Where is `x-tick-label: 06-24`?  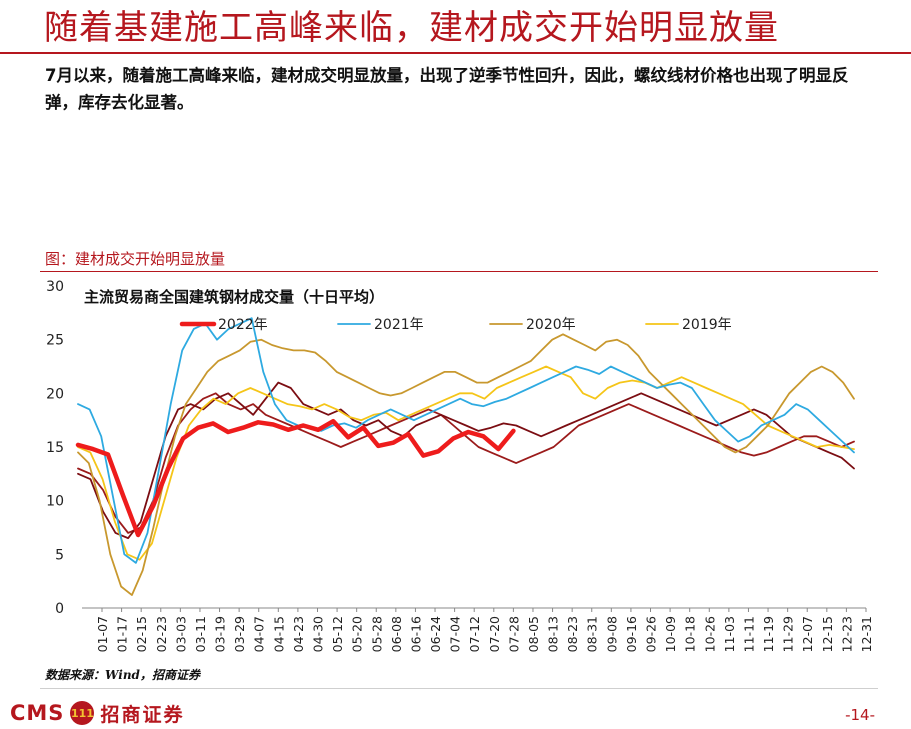 x-tick-label: 06-24 is located at coordinates (435, 634).